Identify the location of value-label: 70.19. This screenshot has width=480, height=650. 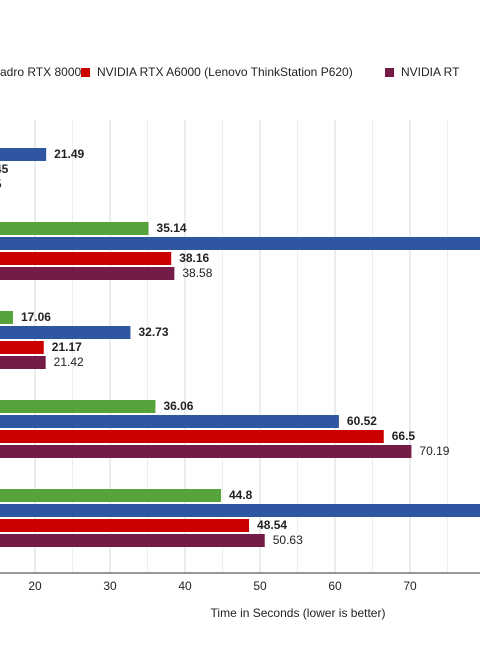
(434, 451).